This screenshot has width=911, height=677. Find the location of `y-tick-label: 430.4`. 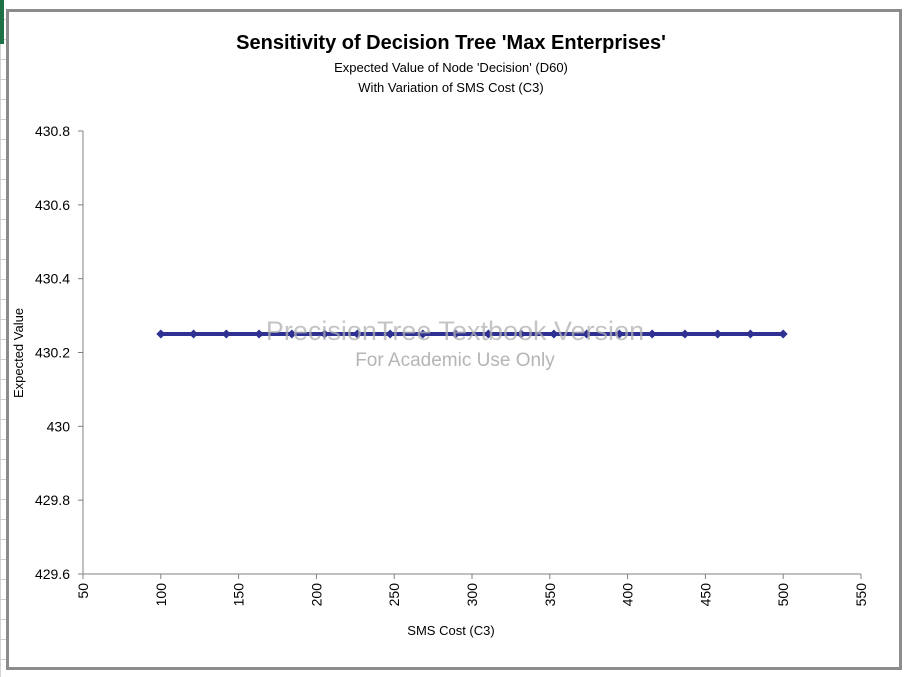

y-tick-label: 430.4 is located at coordinates (52, 279).